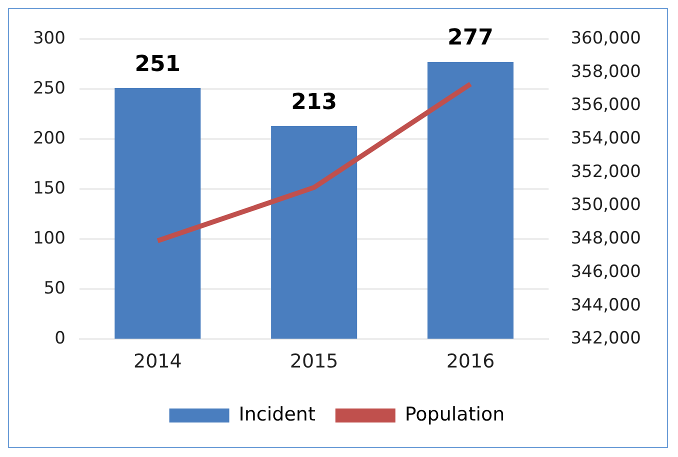 This screenshot has width=678, height=457. What do you see at coordinates (49, 138) in the screenshot?
I see `y-tick-label: 200` at bounding box center [49, 138].